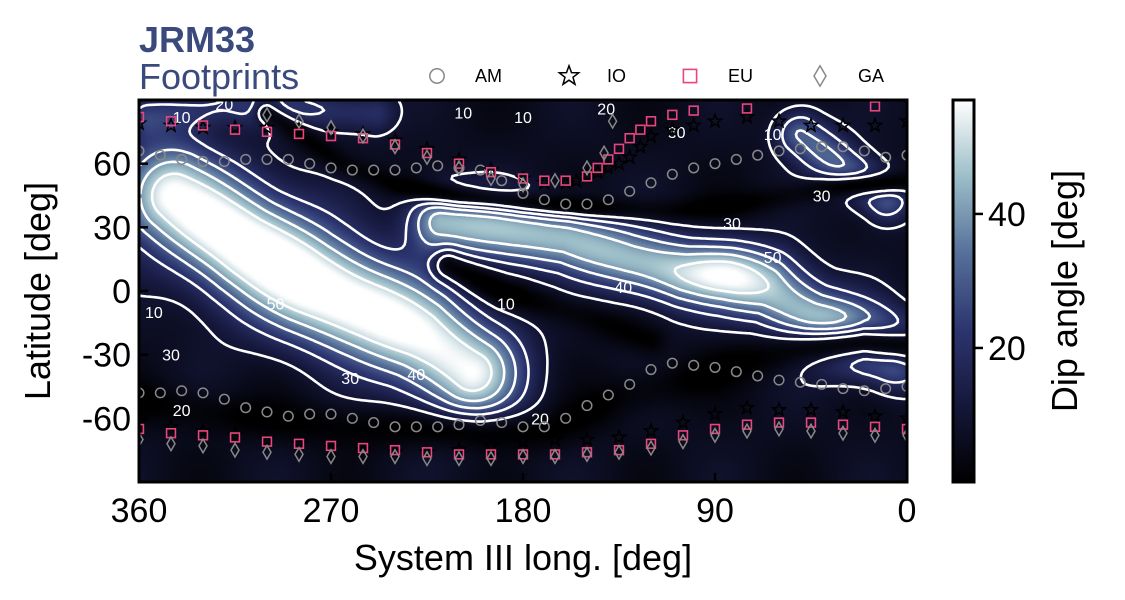 The height and width of the screenshot is (600, 1125). What do you see at coordinates (1064, 291) in the screenshot?
I see `colorbar-label: Dip angle [deg]` at bounding box center [1064, 291].